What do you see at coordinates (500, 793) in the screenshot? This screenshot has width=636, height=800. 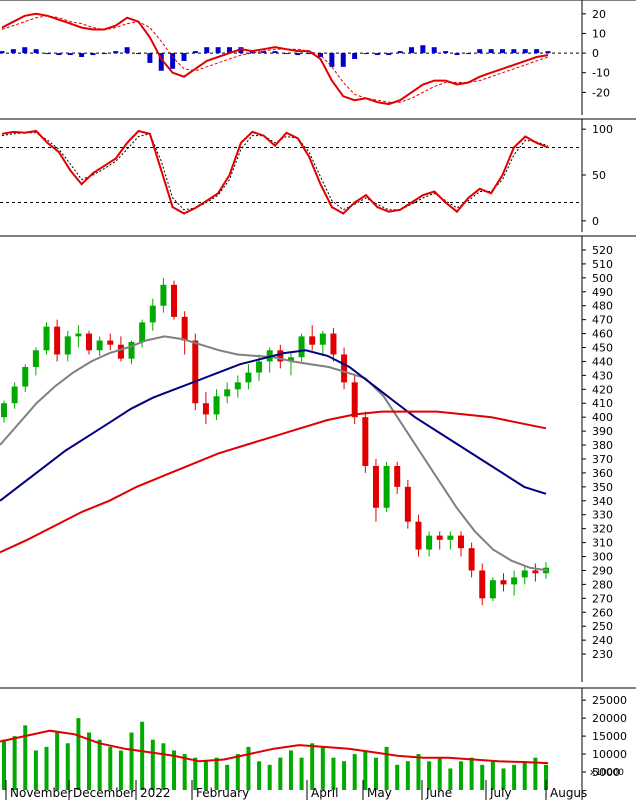 I see `month-label: July` at bounding box center [500, 793].